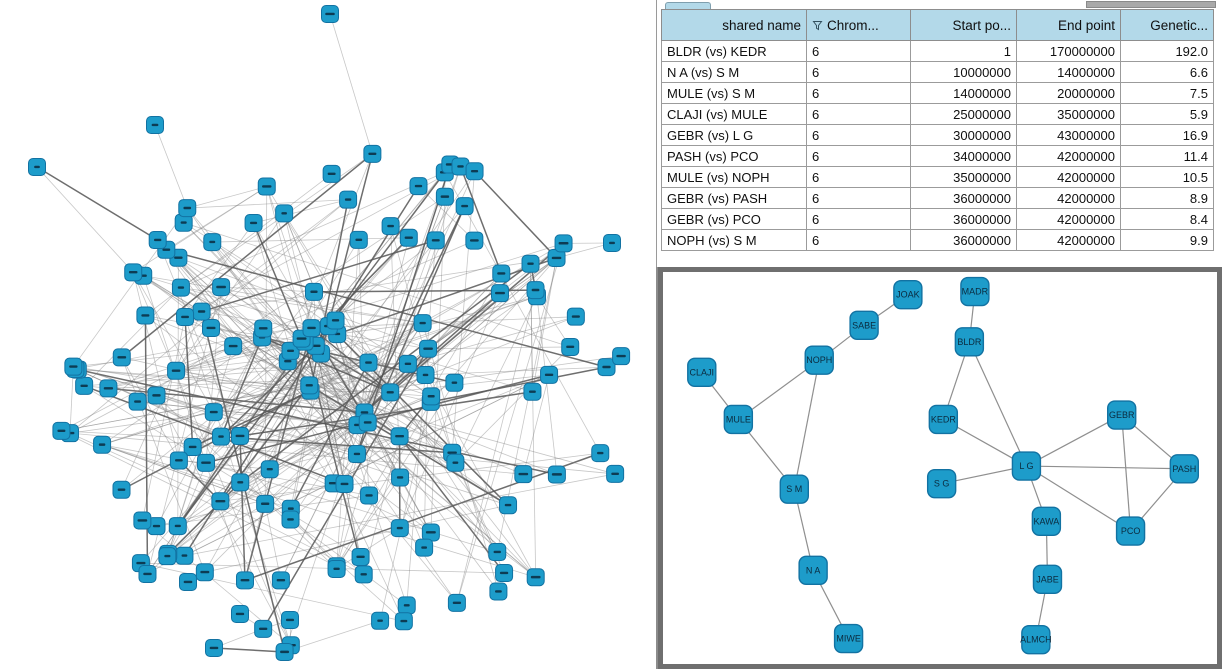  I want to click on network-node-gebr: GEBR, so click(1122, 415).